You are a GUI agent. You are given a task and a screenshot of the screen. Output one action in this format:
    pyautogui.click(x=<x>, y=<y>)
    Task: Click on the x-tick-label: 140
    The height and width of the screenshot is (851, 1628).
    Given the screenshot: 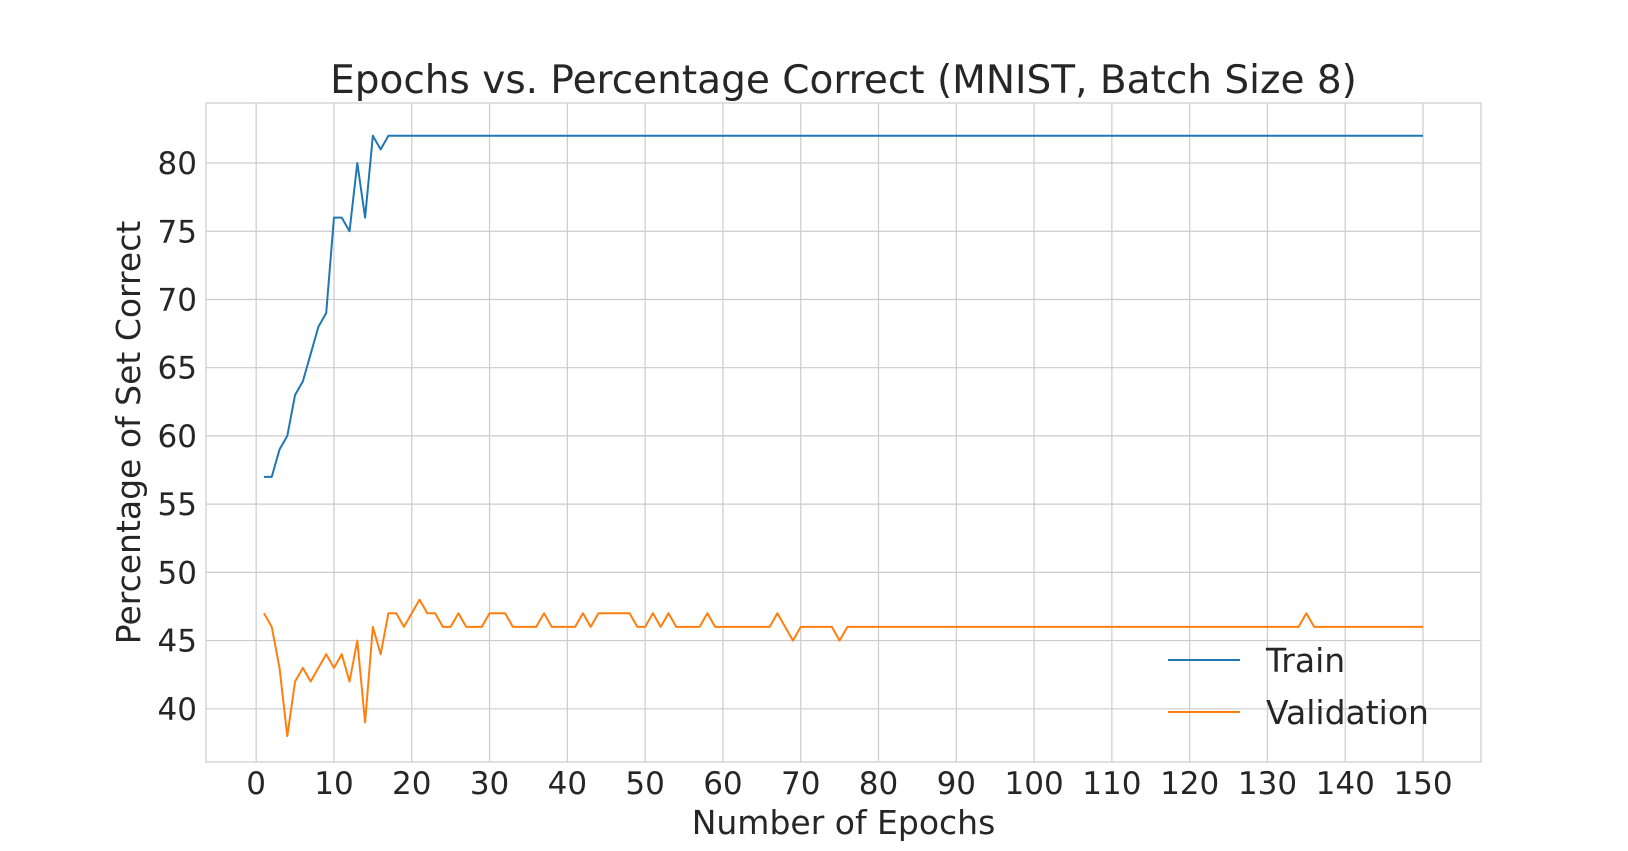 What is the action you would take?
    pyautogui.click(x=1345, y=784)
    